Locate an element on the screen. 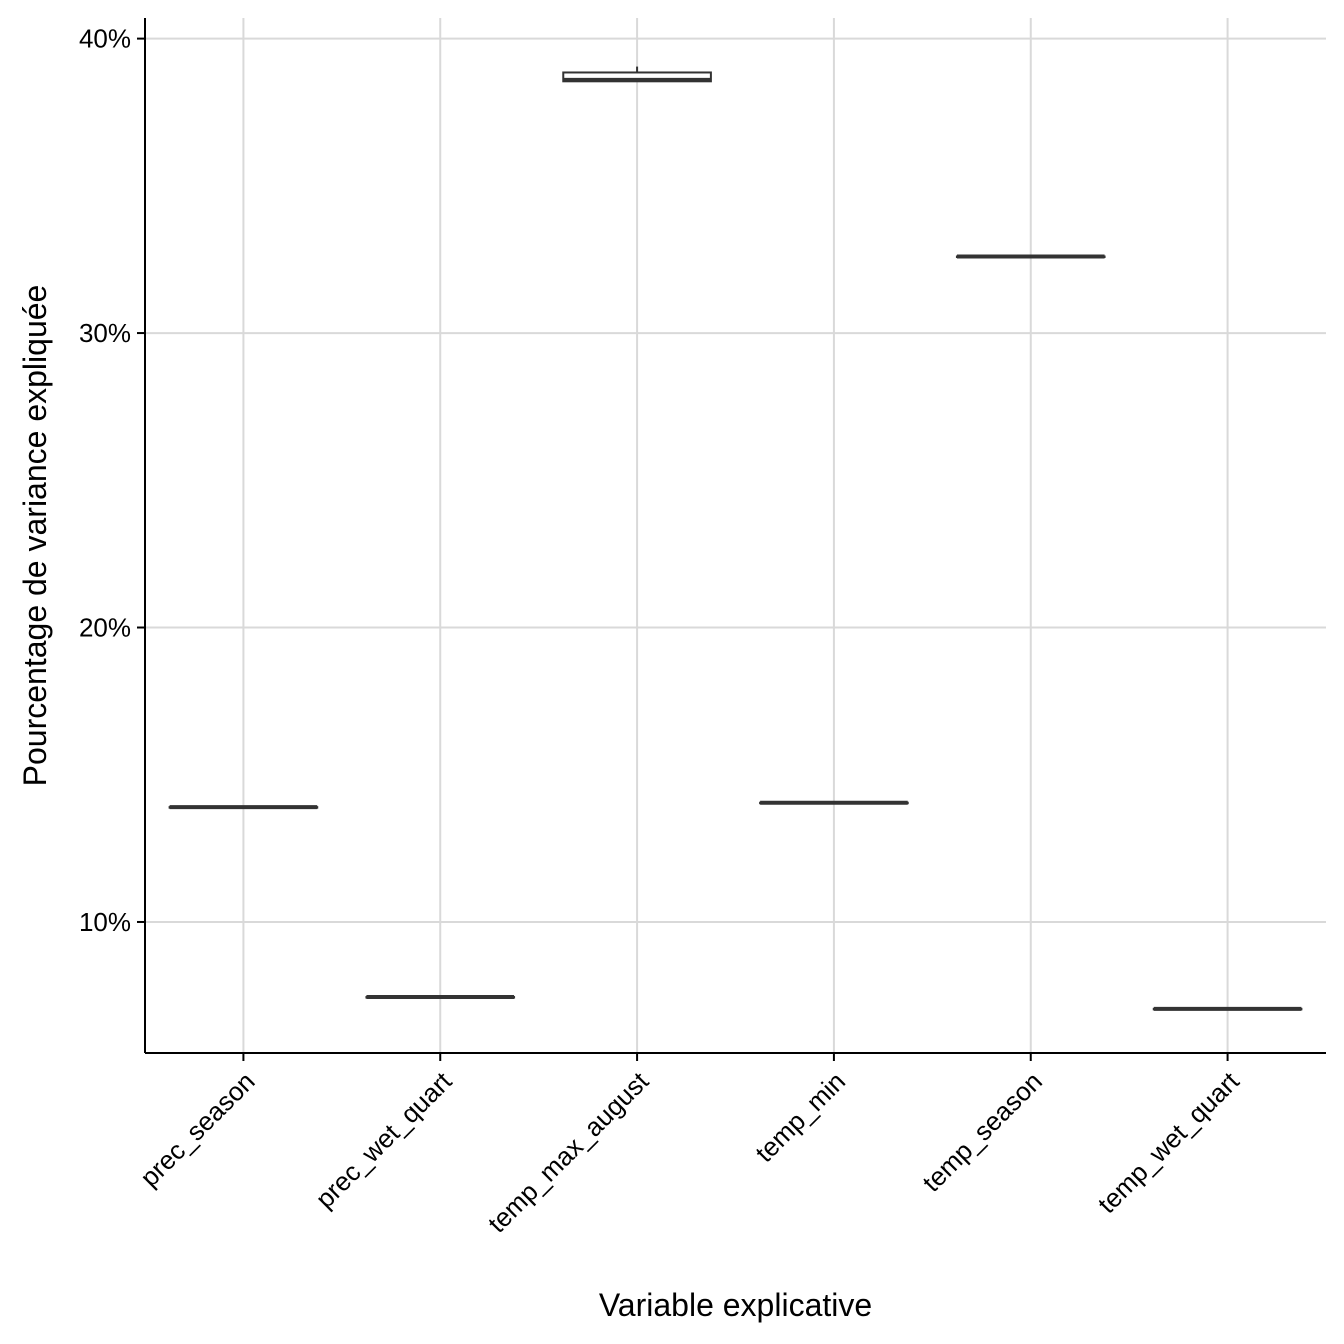 Image resolution: width=1344 pixels, height=1344 pixels. box-temp_wet_quart is located at coordinates (1227, 1008).